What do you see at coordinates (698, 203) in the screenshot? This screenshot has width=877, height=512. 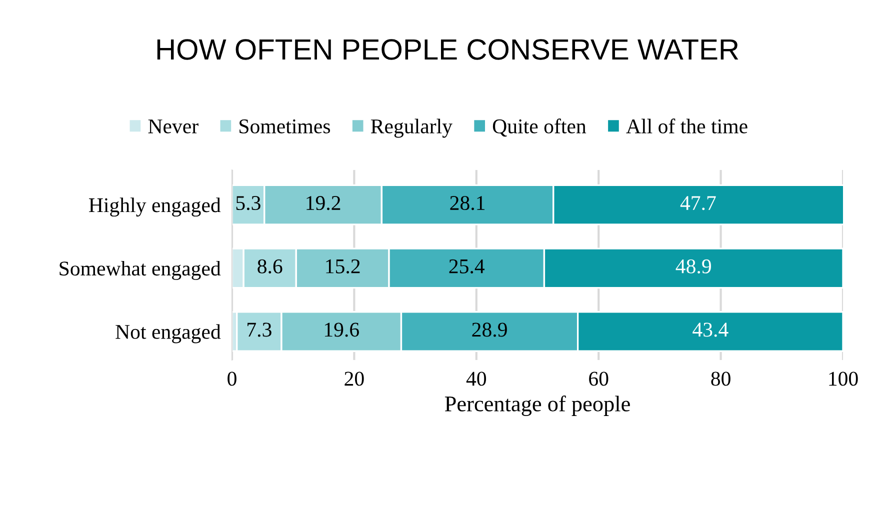 I see `data-label: 47.7` at bounding box center [698, 203].